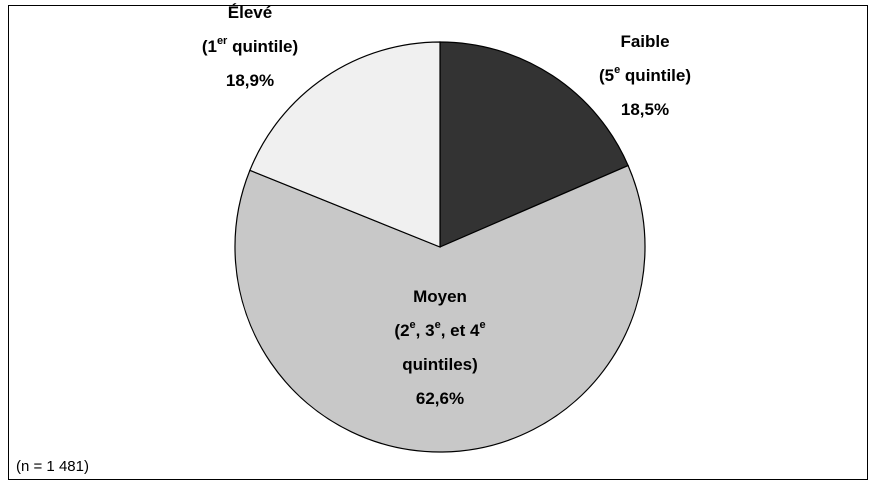 The image size is (876, 489). What do you see at coordinates (645, 109) in the screenshot?
I see `value-label: 18,5%` at bounding box center [645, 109].